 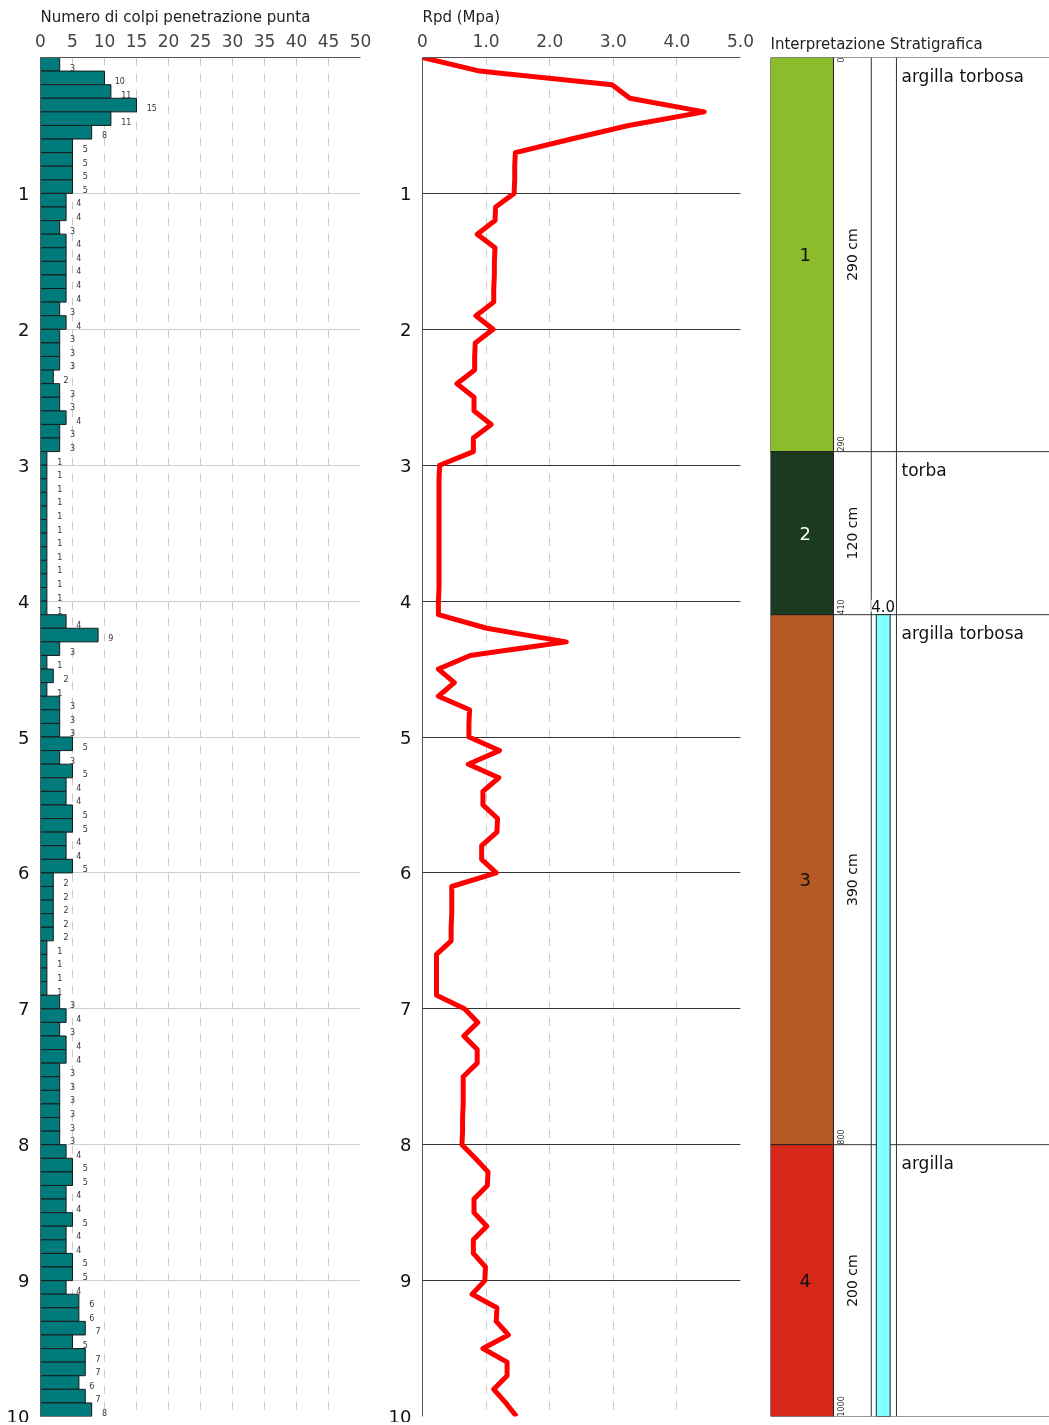 I want to click on x-tick-label: 25, so click(x=200, y=40).